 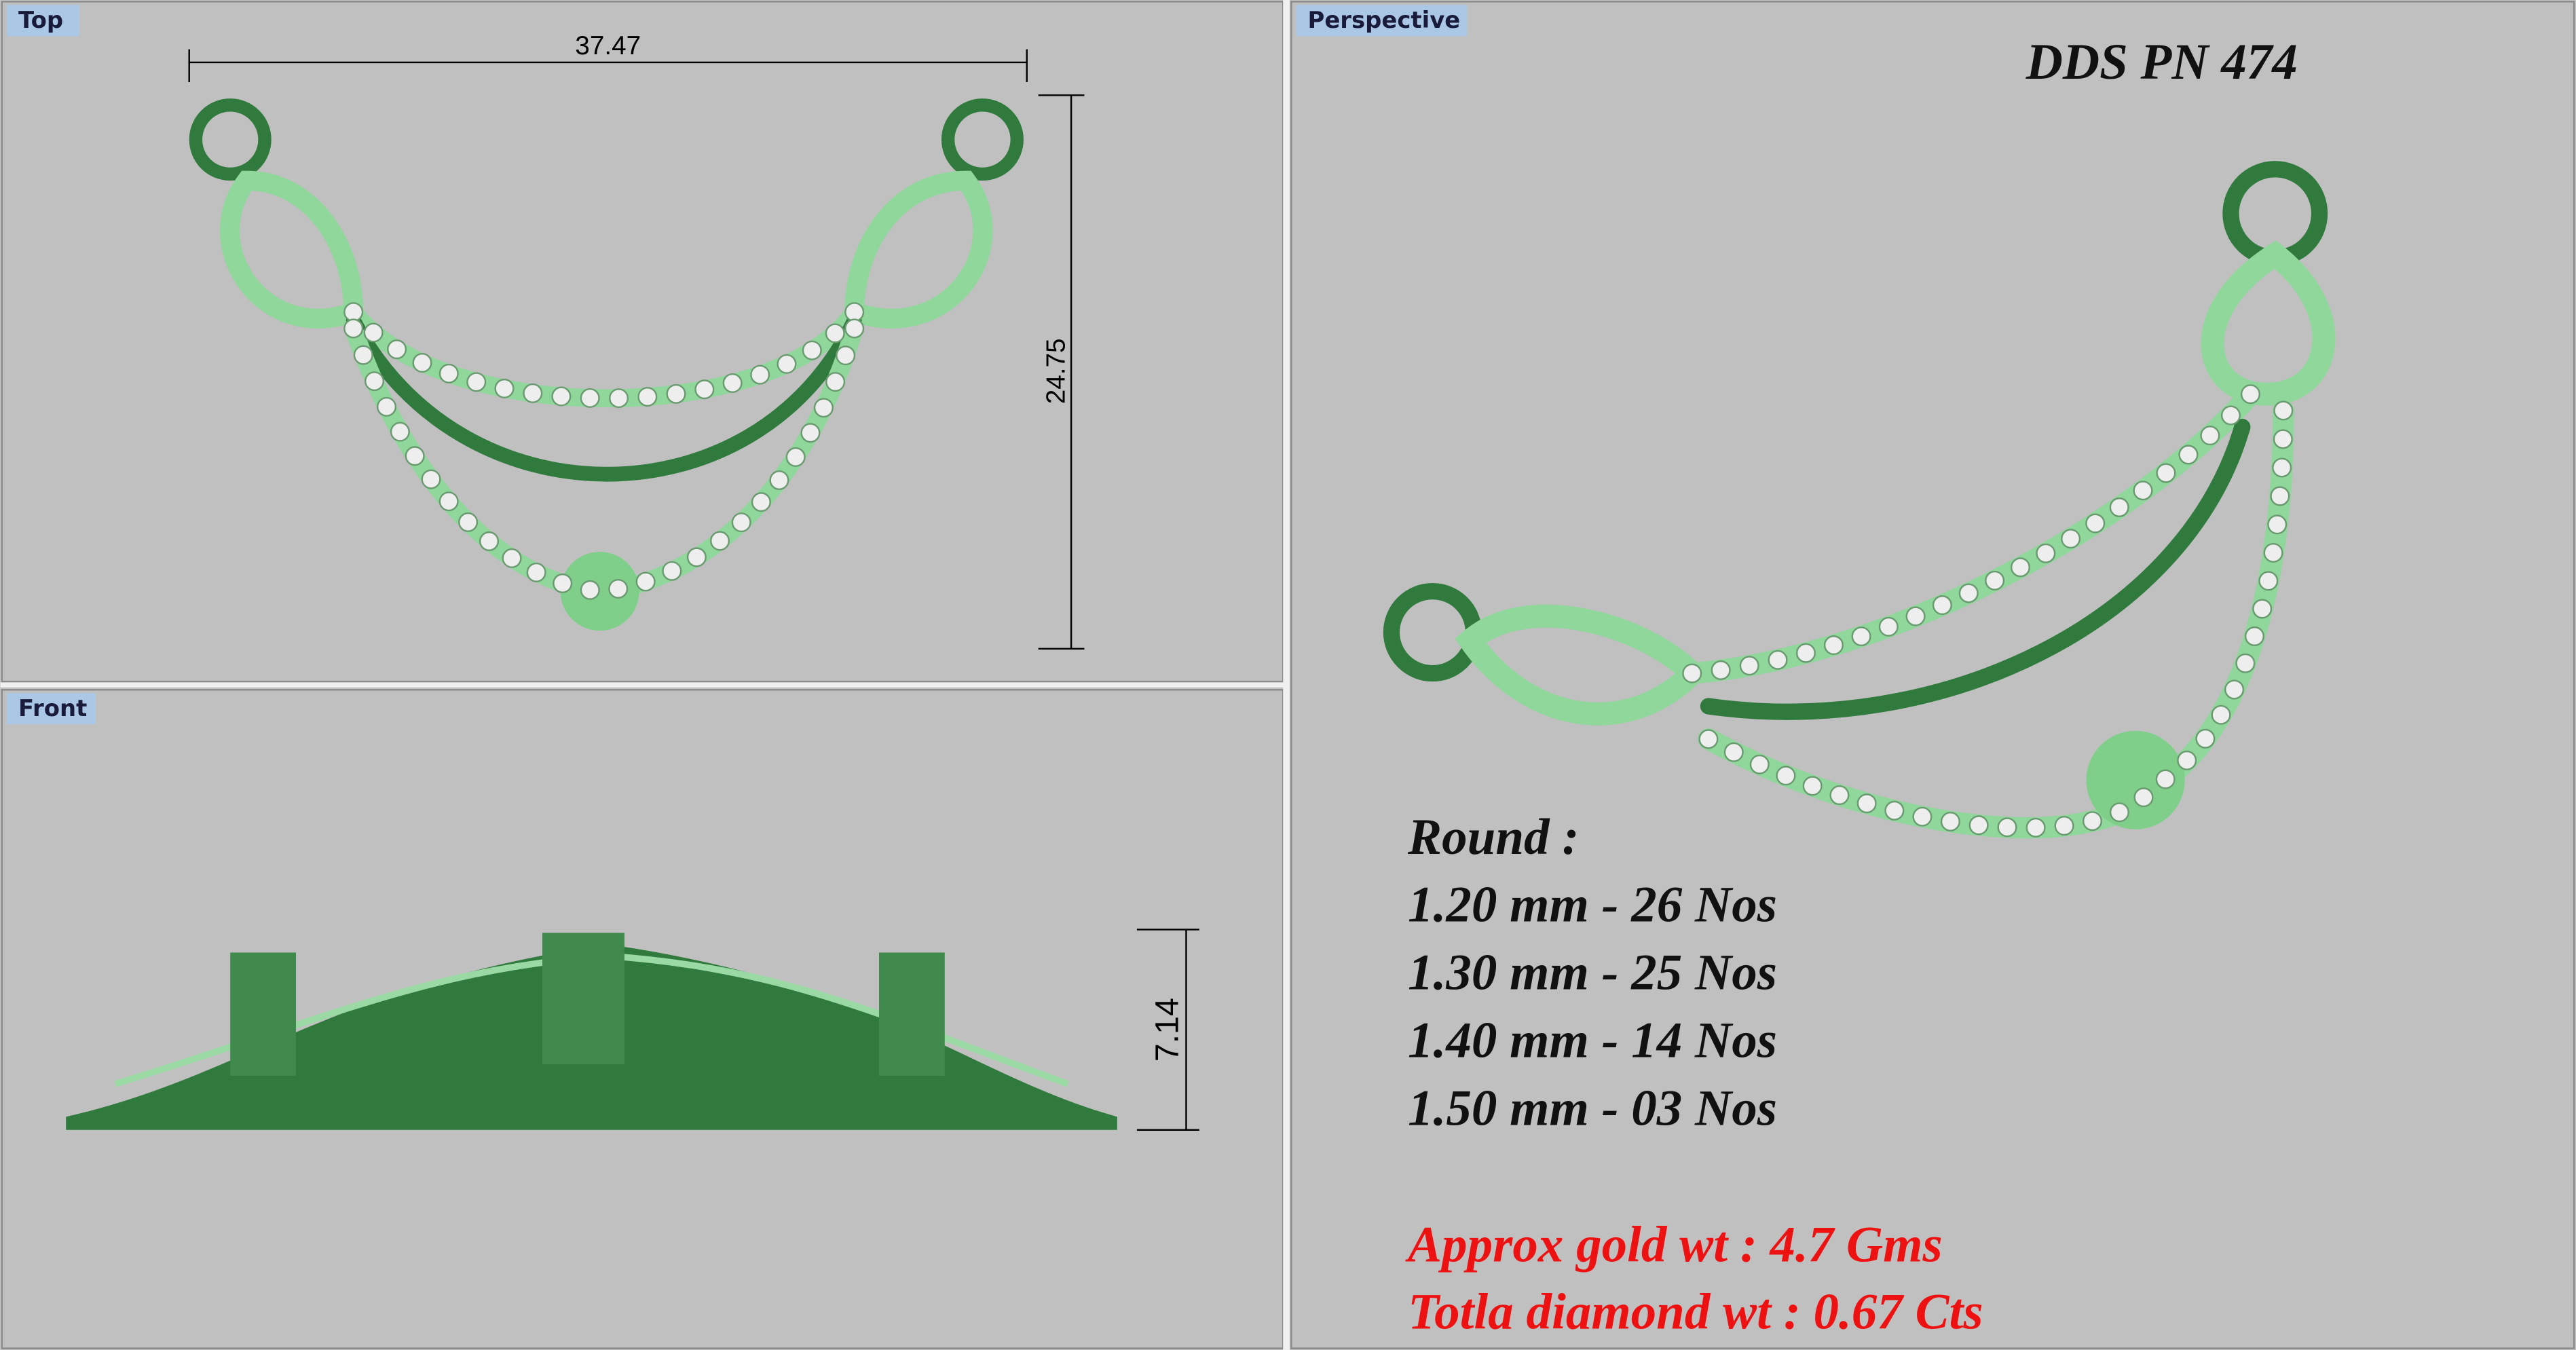 What do you see at coordinates (1592, 905) in the screenshot?
I see `stone-line: 1.20 mm - 26 Nos` at bounding box center [1592, 905].